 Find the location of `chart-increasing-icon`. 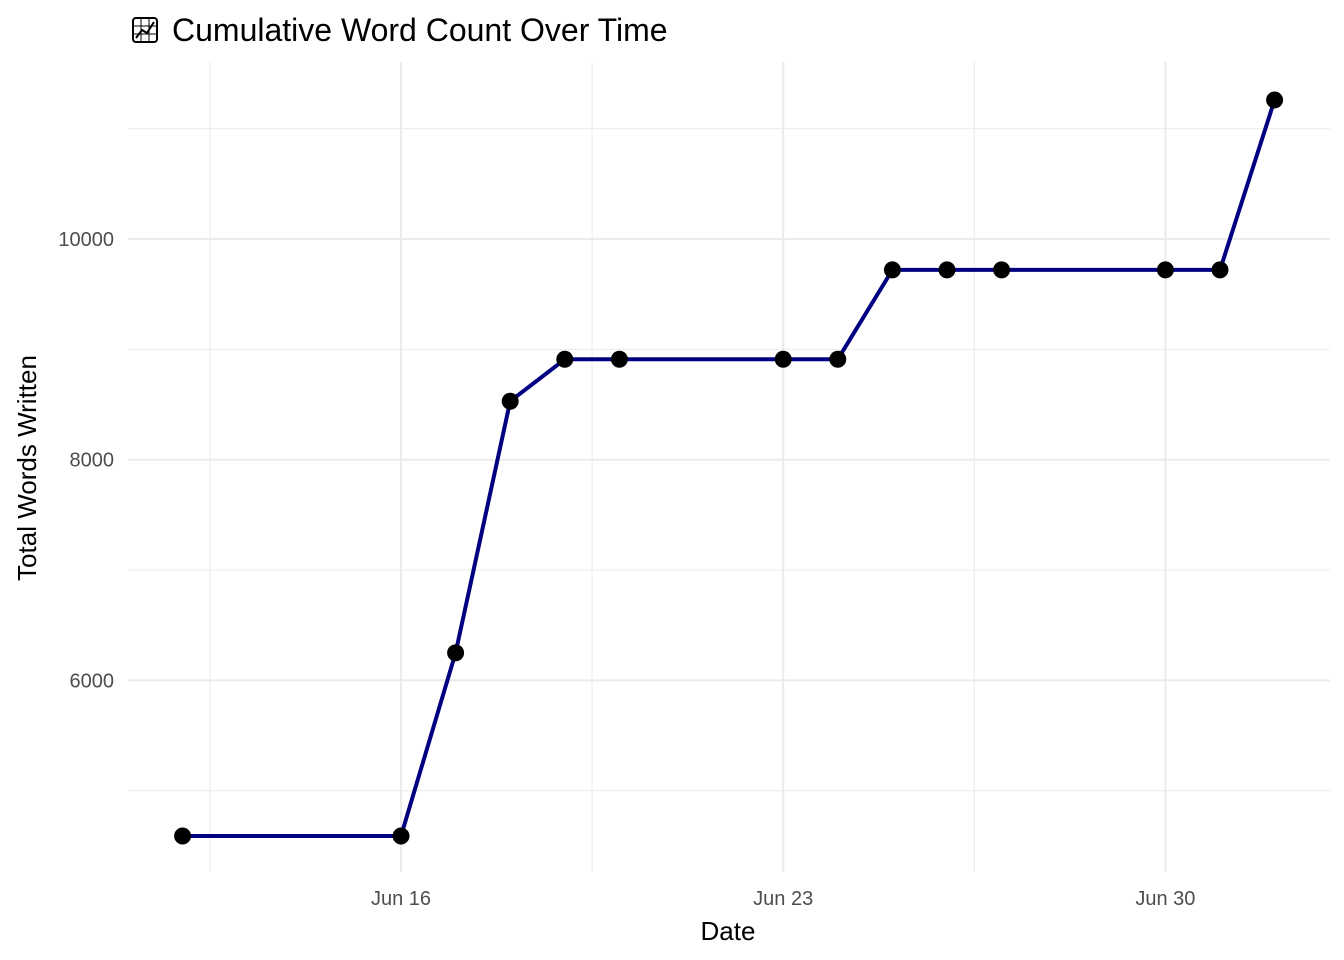

chart-increasing-icon is located at coordinates (145, 30).